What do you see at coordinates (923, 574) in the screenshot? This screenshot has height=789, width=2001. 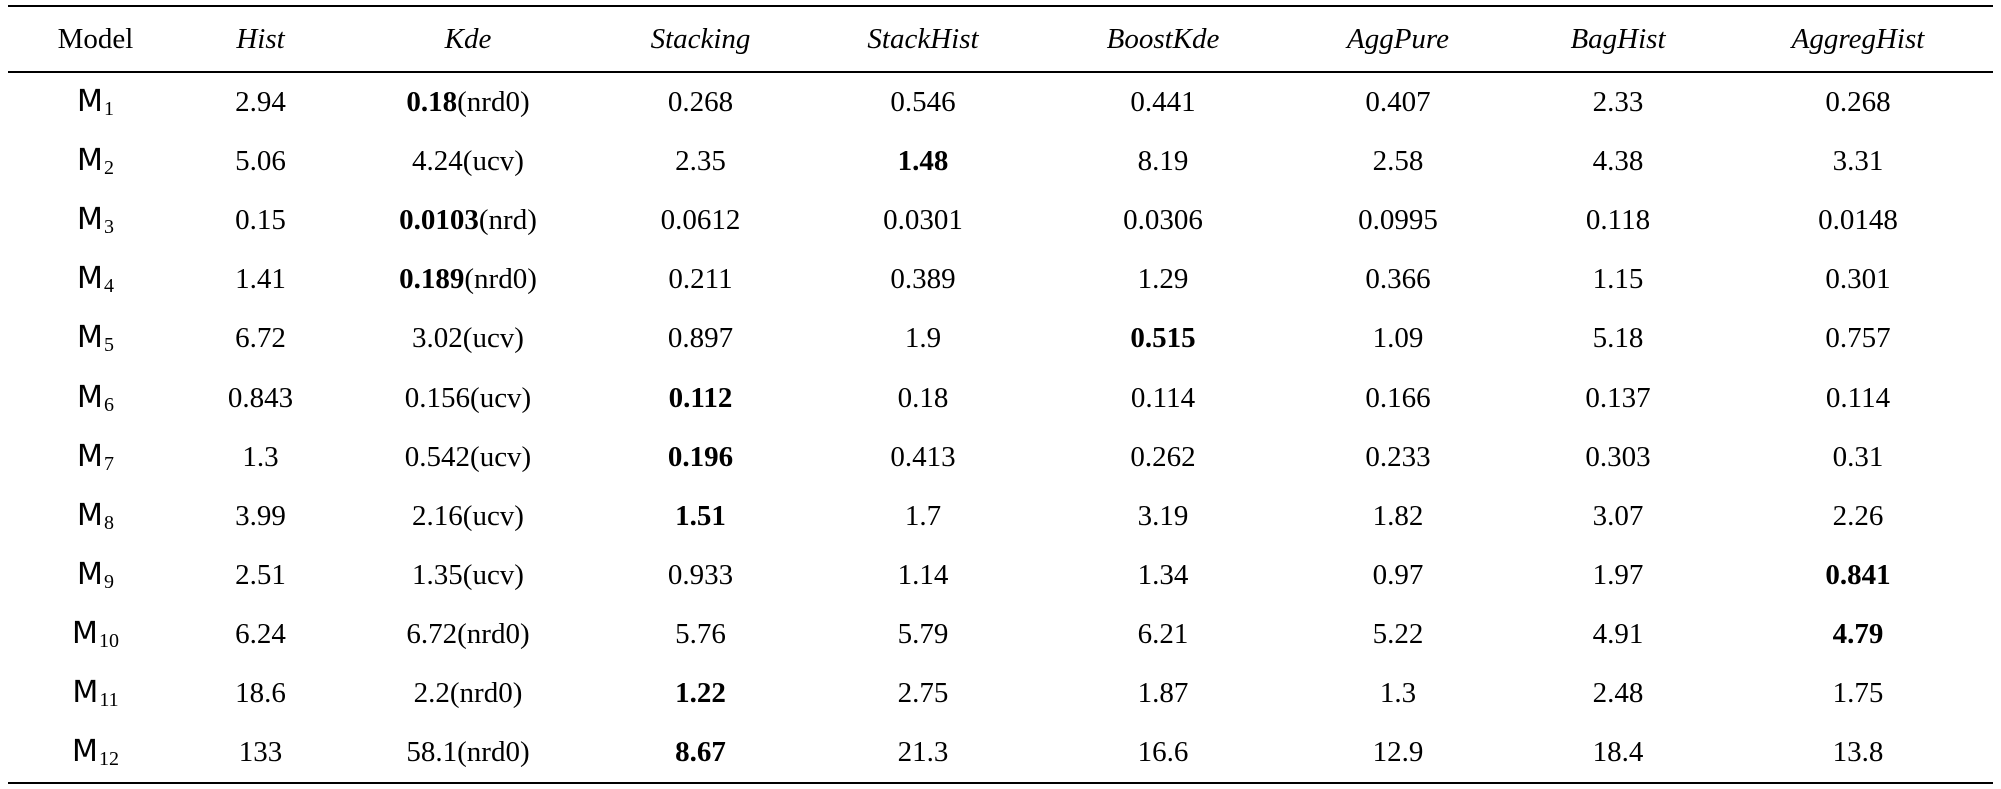 I see `cell-value: 1.14` at bounding box center [923, 574].